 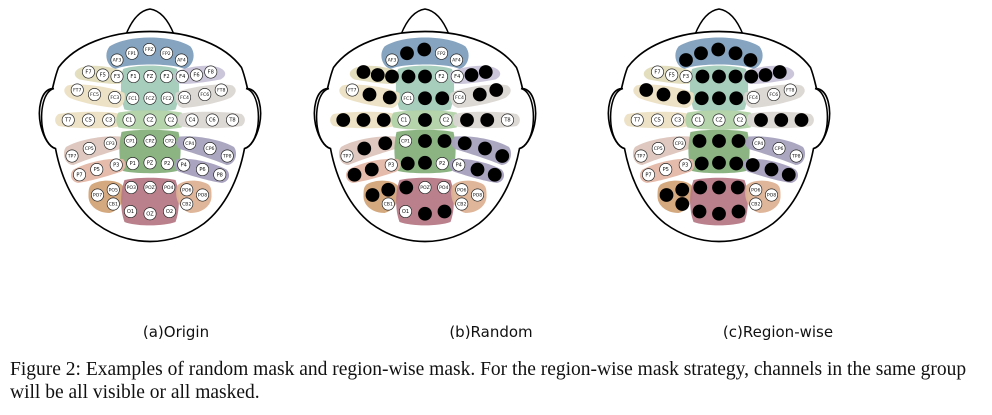 I want to click on electrode-label: CP4, so click(x=758, y=144).